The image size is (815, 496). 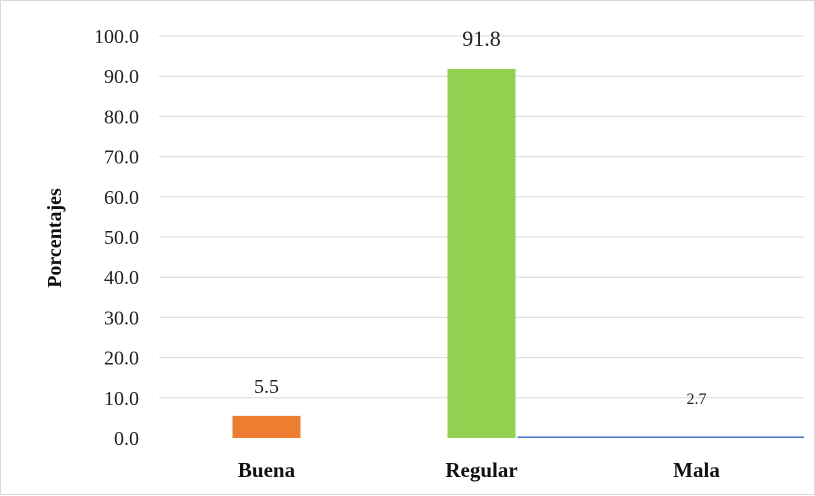 What do you see at coordinates (697, 399) in the screenshot?
I see `data-label-mala: 2.7` at bounding box center [697, 399].